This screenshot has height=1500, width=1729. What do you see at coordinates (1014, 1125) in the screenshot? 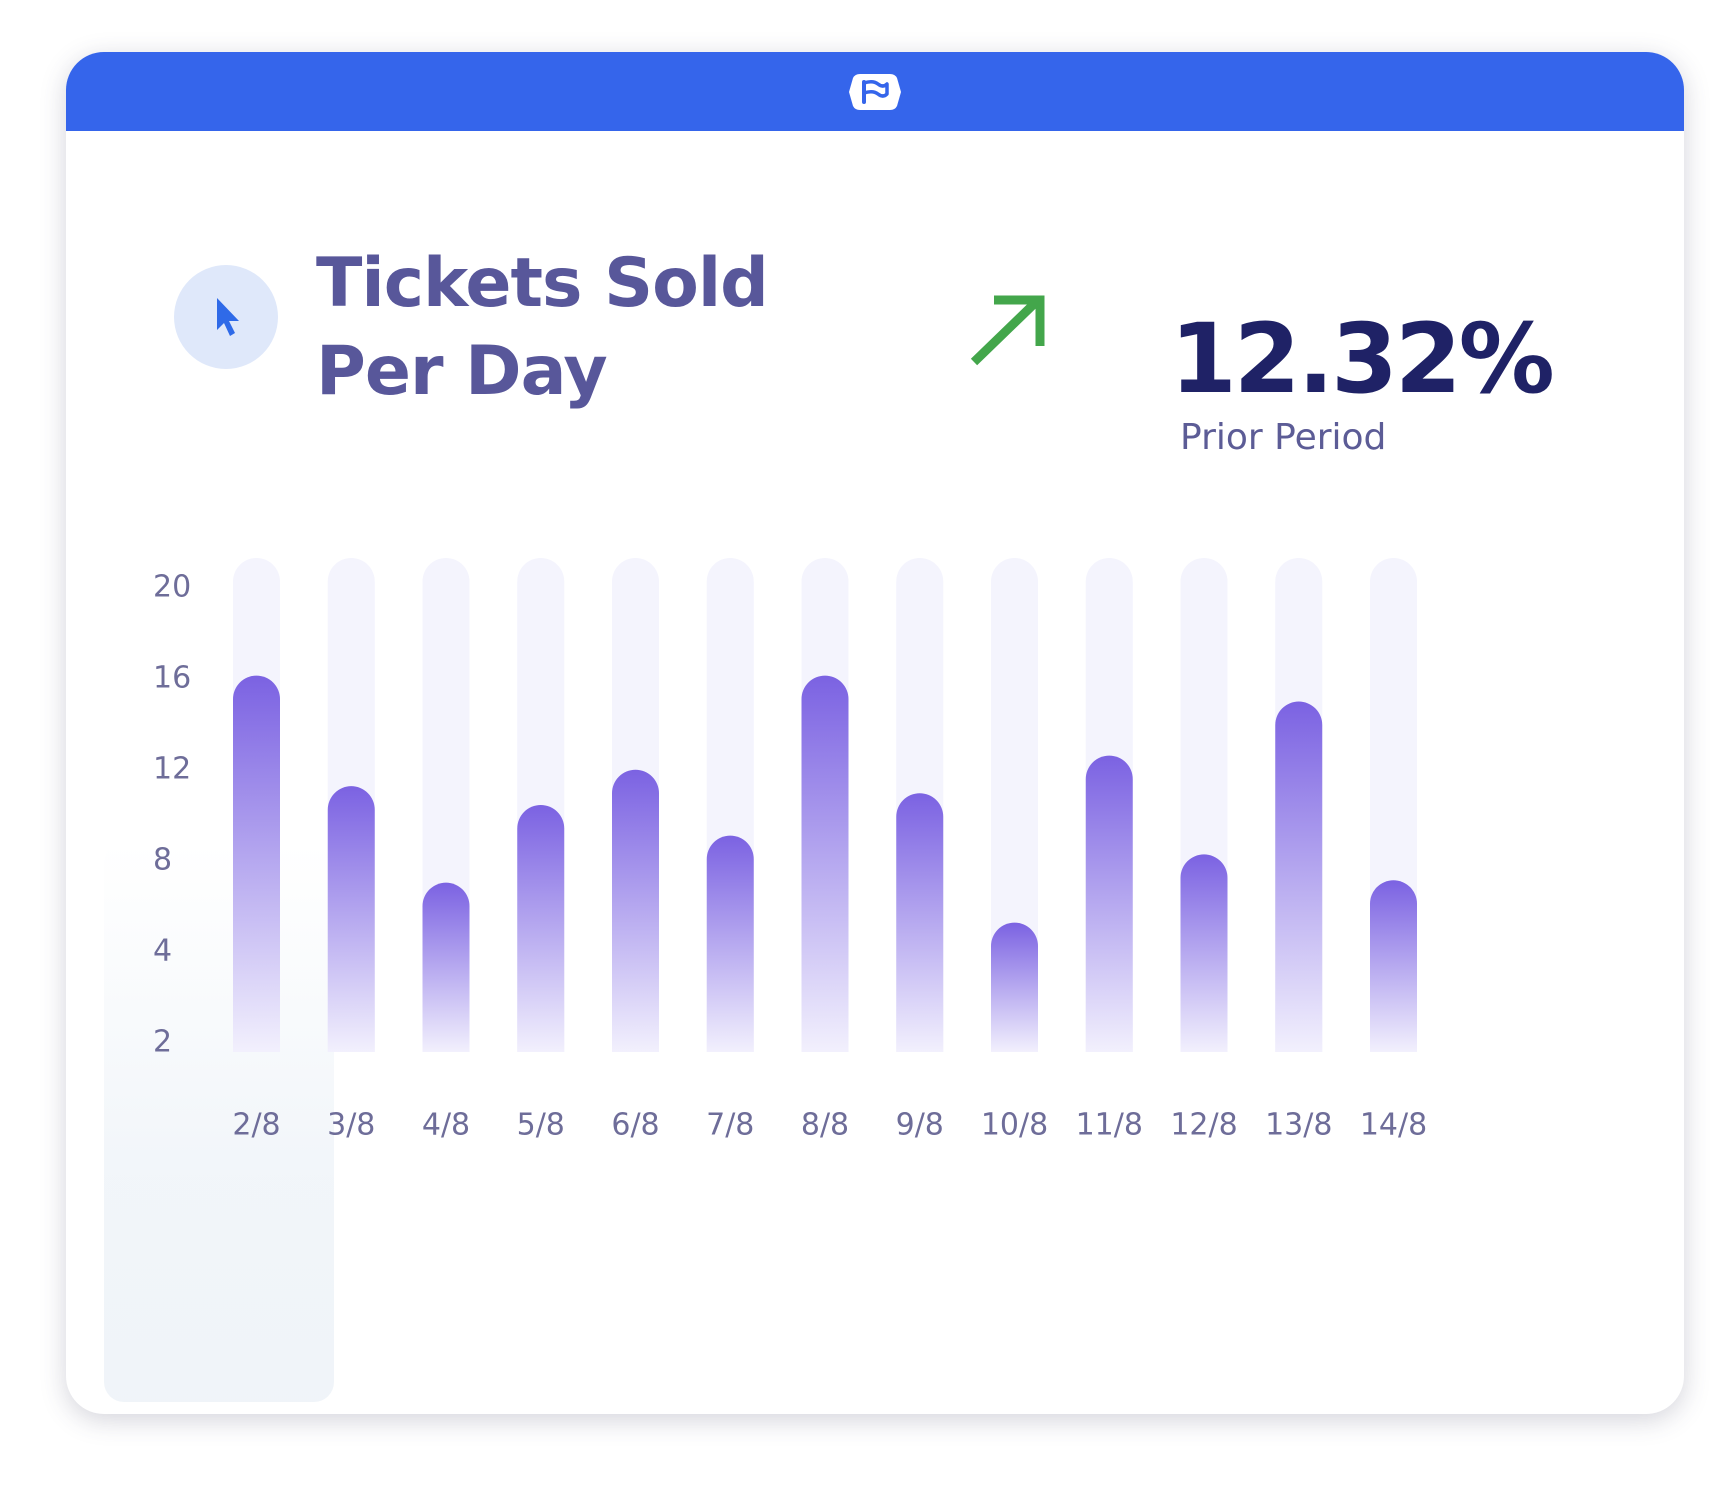
I see `x-tick-label: 10/8` at bounding box center [1014, 1125].